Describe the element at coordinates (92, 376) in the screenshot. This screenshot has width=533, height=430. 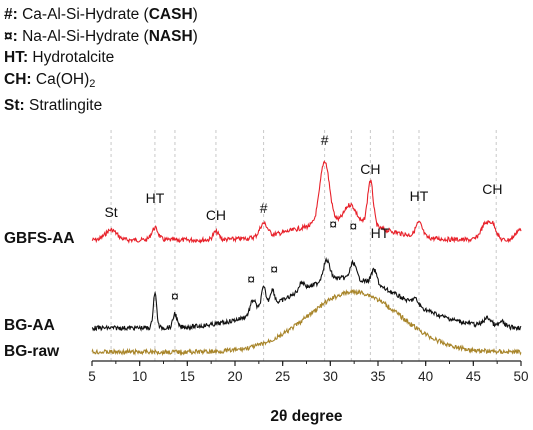
I see `x-tick-label: 5` at that location.